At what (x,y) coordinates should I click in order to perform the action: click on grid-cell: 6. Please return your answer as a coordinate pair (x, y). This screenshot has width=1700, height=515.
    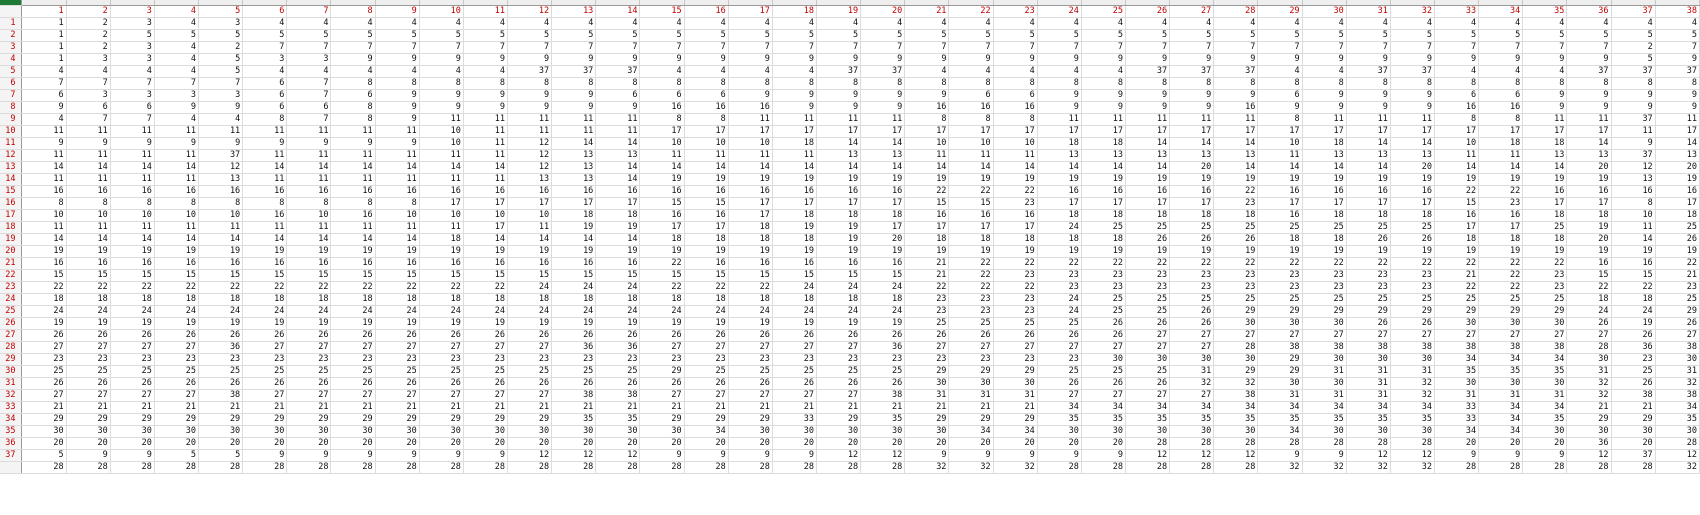
    Looking at the image, I should click on (1457, 95).